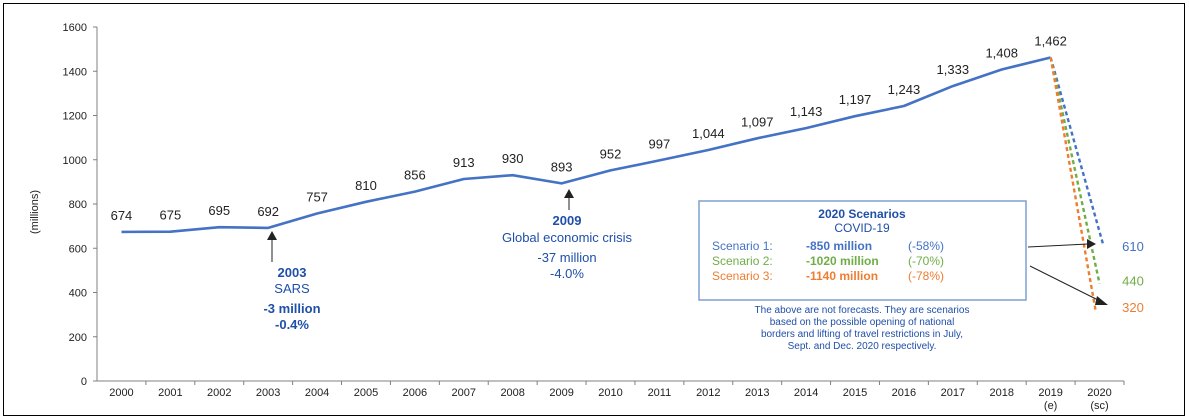 The height and width of the screenshot is (420, 1189). What do you see at coordinates (611, 153) in the screenshot?
I see `data-label: 952` at bounding box center [611, 153].